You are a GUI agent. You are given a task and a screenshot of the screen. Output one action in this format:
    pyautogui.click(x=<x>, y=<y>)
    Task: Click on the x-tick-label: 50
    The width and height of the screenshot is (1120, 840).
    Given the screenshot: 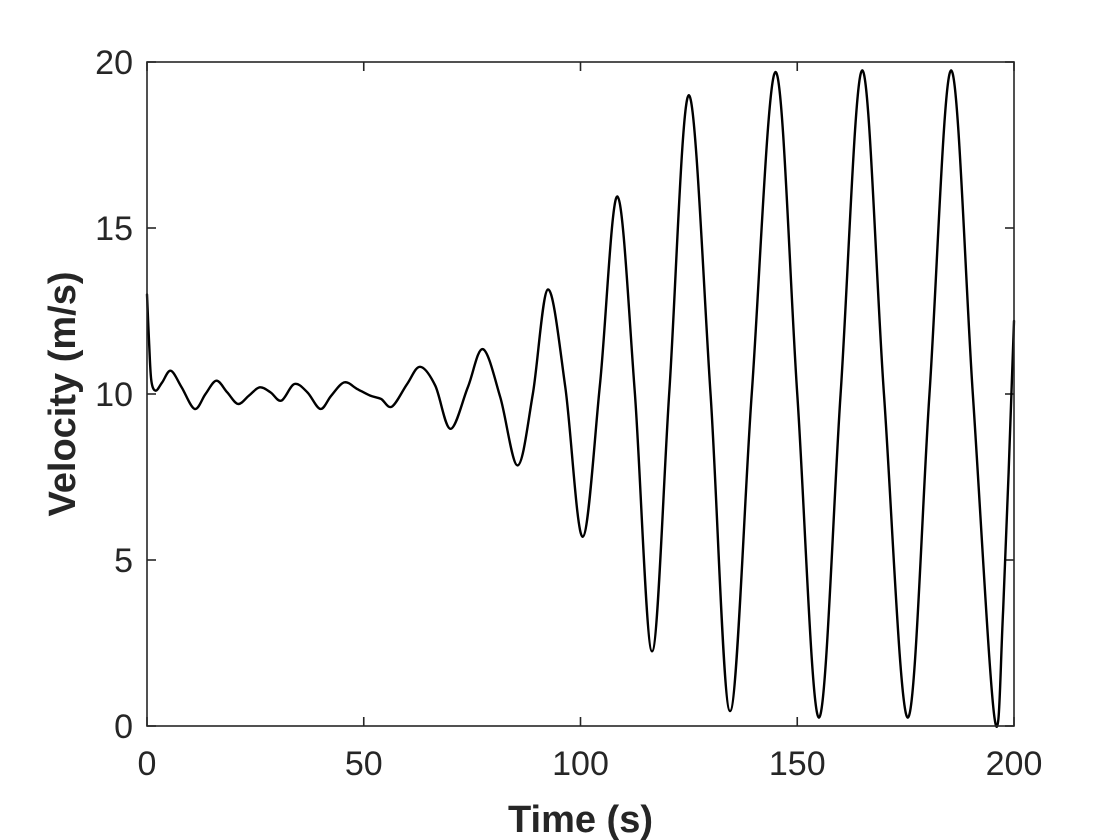 What is the action you would take?
    pyautogui.click(x=364, y=764)
    